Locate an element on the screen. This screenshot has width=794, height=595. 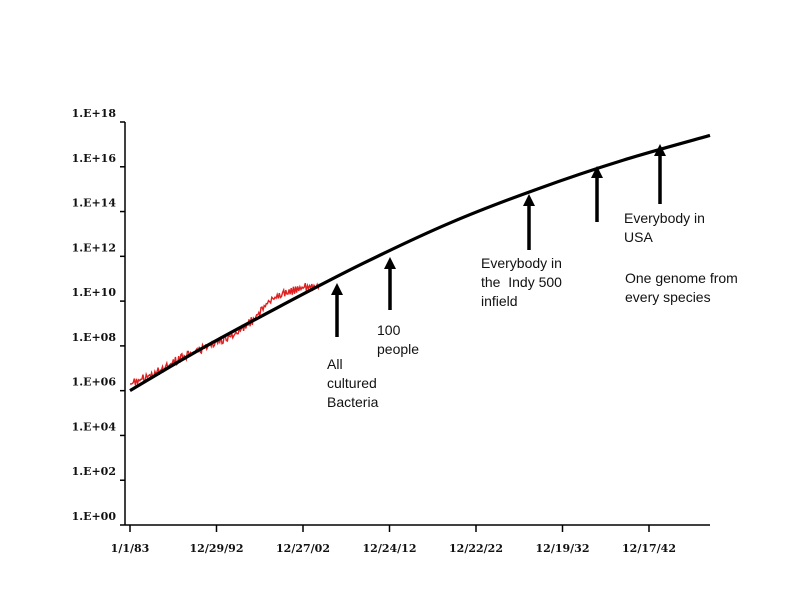
annotation-label-bacteria: Bacteria is located at coordinates (353, 402).